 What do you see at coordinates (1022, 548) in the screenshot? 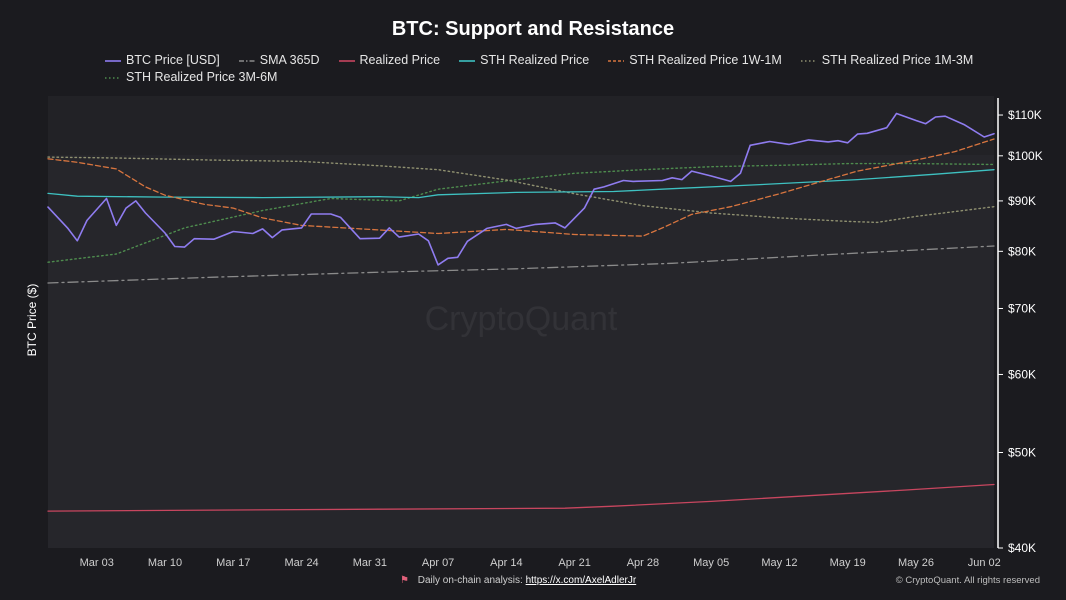
I see `y-tick-label: $40K` at bounding box center [1022, 548].